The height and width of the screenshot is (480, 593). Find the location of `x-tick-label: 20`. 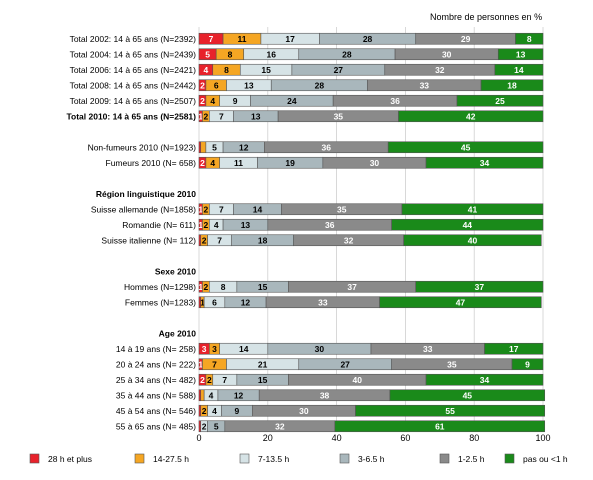

x-tick-label: 20 is located at coordinates (268, 438).